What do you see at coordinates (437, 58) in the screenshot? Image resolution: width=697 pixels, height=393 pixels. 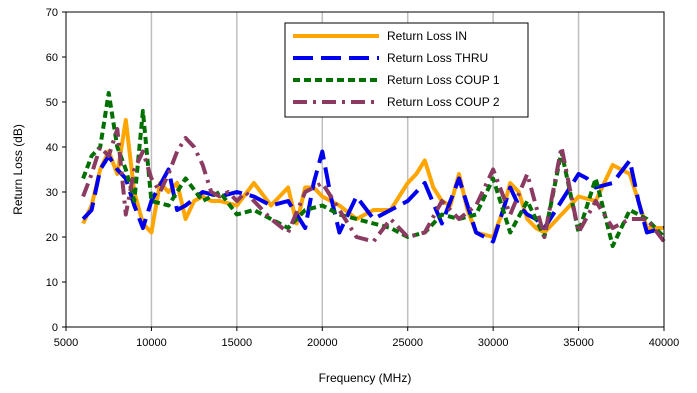 I see `legend-label-2: Return Loss THRU` at bounding box center [437, 58].